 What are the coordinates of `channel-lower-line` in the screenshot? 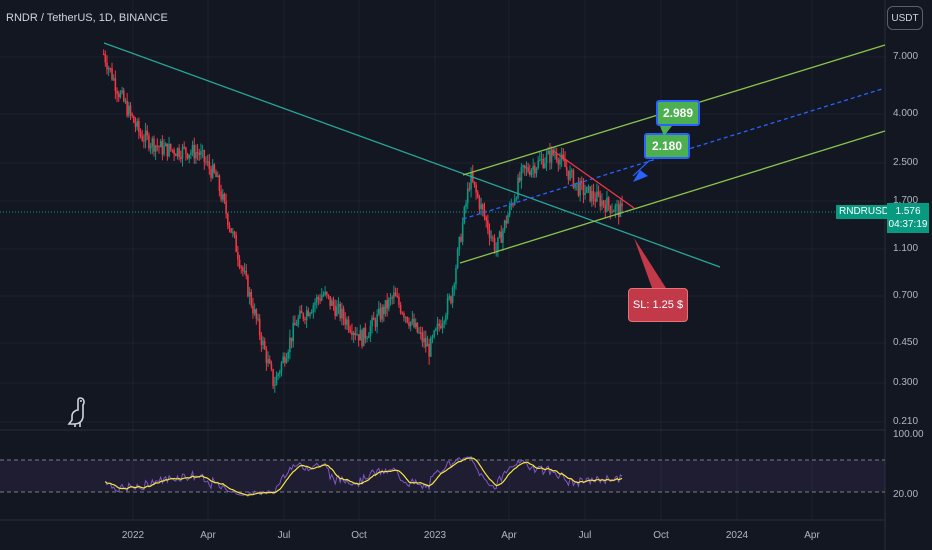 It's located at (672, 197).